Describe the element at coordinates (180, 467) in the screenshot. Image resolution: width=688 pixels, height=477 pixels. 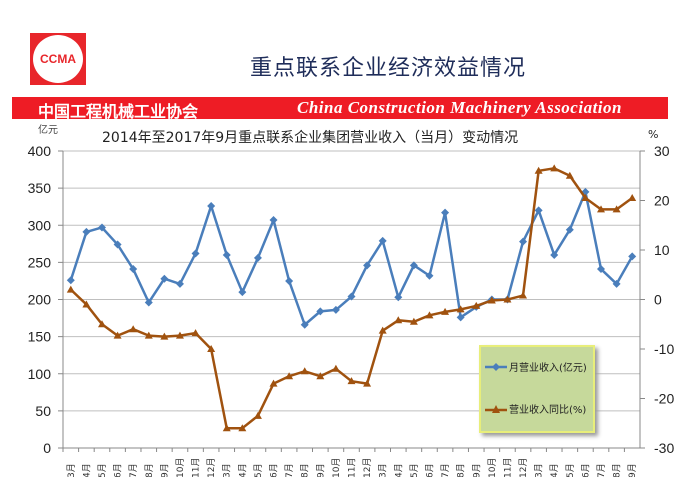
I see `x-tick-label: 10月` at that location.